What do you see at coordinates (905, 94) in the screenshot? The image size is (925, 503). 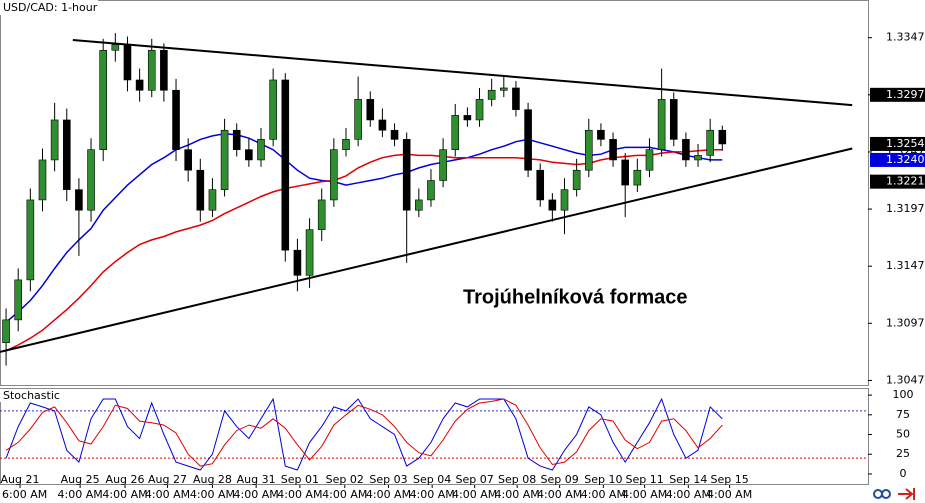 I see `price-label: 1.3297` at bounding box center [905, 94].